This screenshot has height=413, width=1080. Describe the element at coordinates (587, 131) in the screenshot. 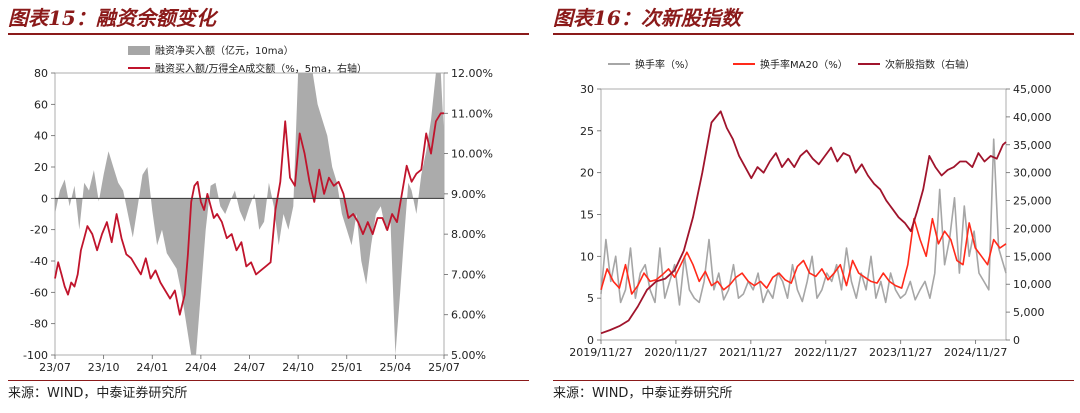

I see `y-left-tick-label: 25` at that location.